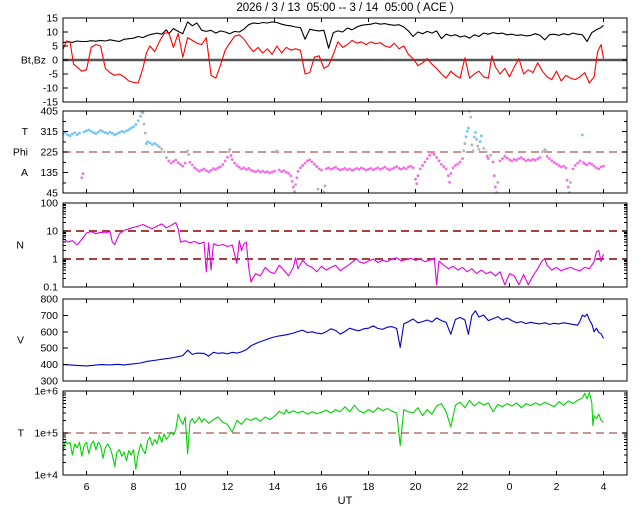 This screenshot has width=640, height=512. I want to click on panel-ylabel-phi: T, so click(25, 132).